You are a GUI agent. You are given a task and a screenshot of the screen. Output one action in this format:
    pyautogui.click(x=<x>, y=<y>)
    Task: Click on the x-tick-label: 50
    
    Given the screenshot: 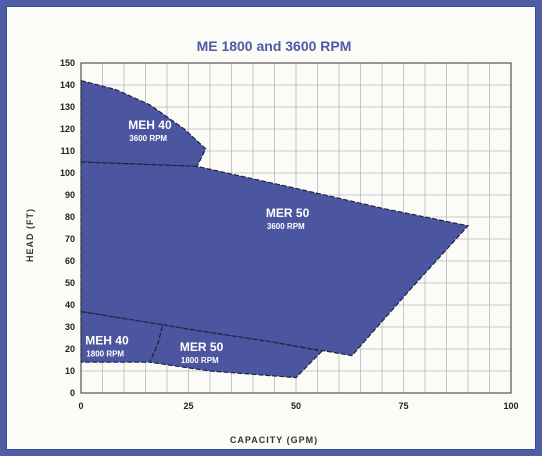 What is the action you would take?
    pyautogui.click(x=296, y=406)
    